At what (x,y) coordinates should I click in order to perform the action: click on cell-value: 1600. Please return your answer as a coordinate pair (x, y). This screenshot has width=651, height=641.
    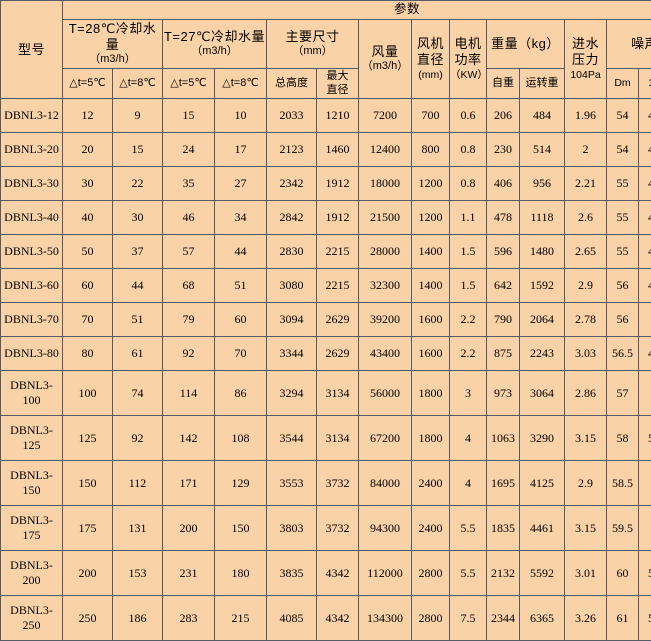
    Looking at the image, I should click on (430, 353).